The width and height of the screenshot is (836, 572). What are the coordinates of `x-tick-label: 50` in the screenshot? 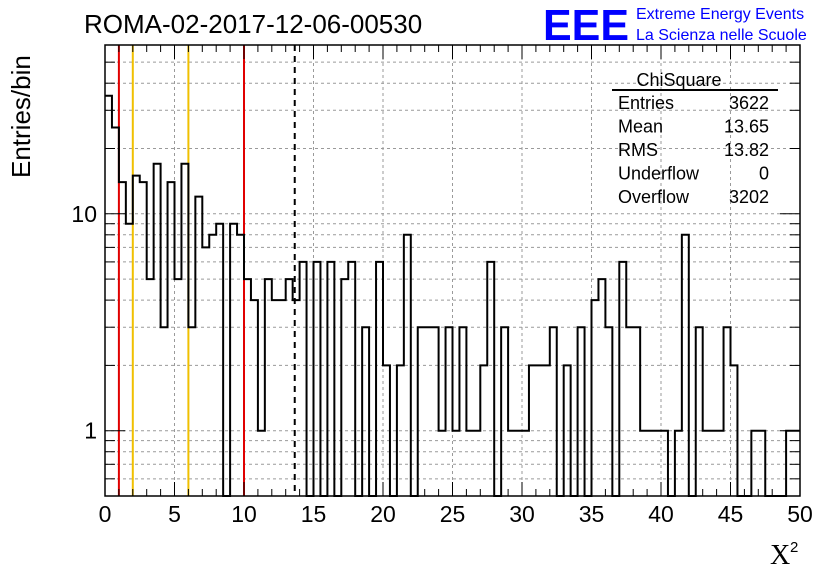 It's located at (800, 514).